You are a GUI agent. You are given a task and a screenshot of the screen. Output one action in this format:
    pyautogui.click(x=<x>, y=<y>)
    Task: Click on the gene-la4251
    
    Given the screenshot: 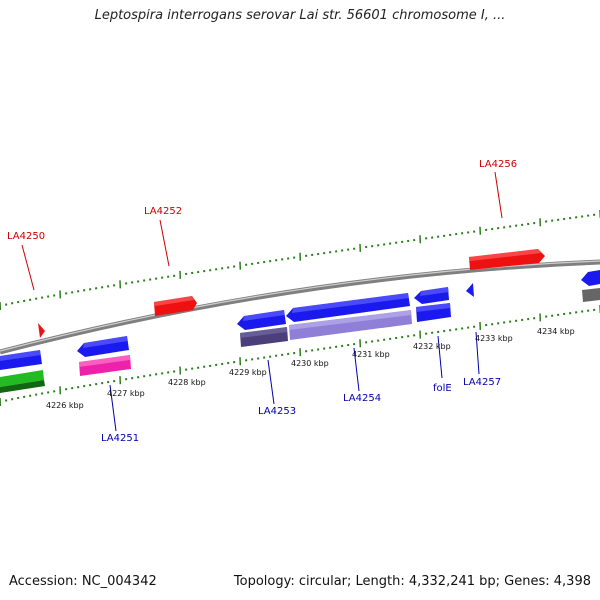 What is the action you would take?
    pyautogui.click(x=103, y=346)
    